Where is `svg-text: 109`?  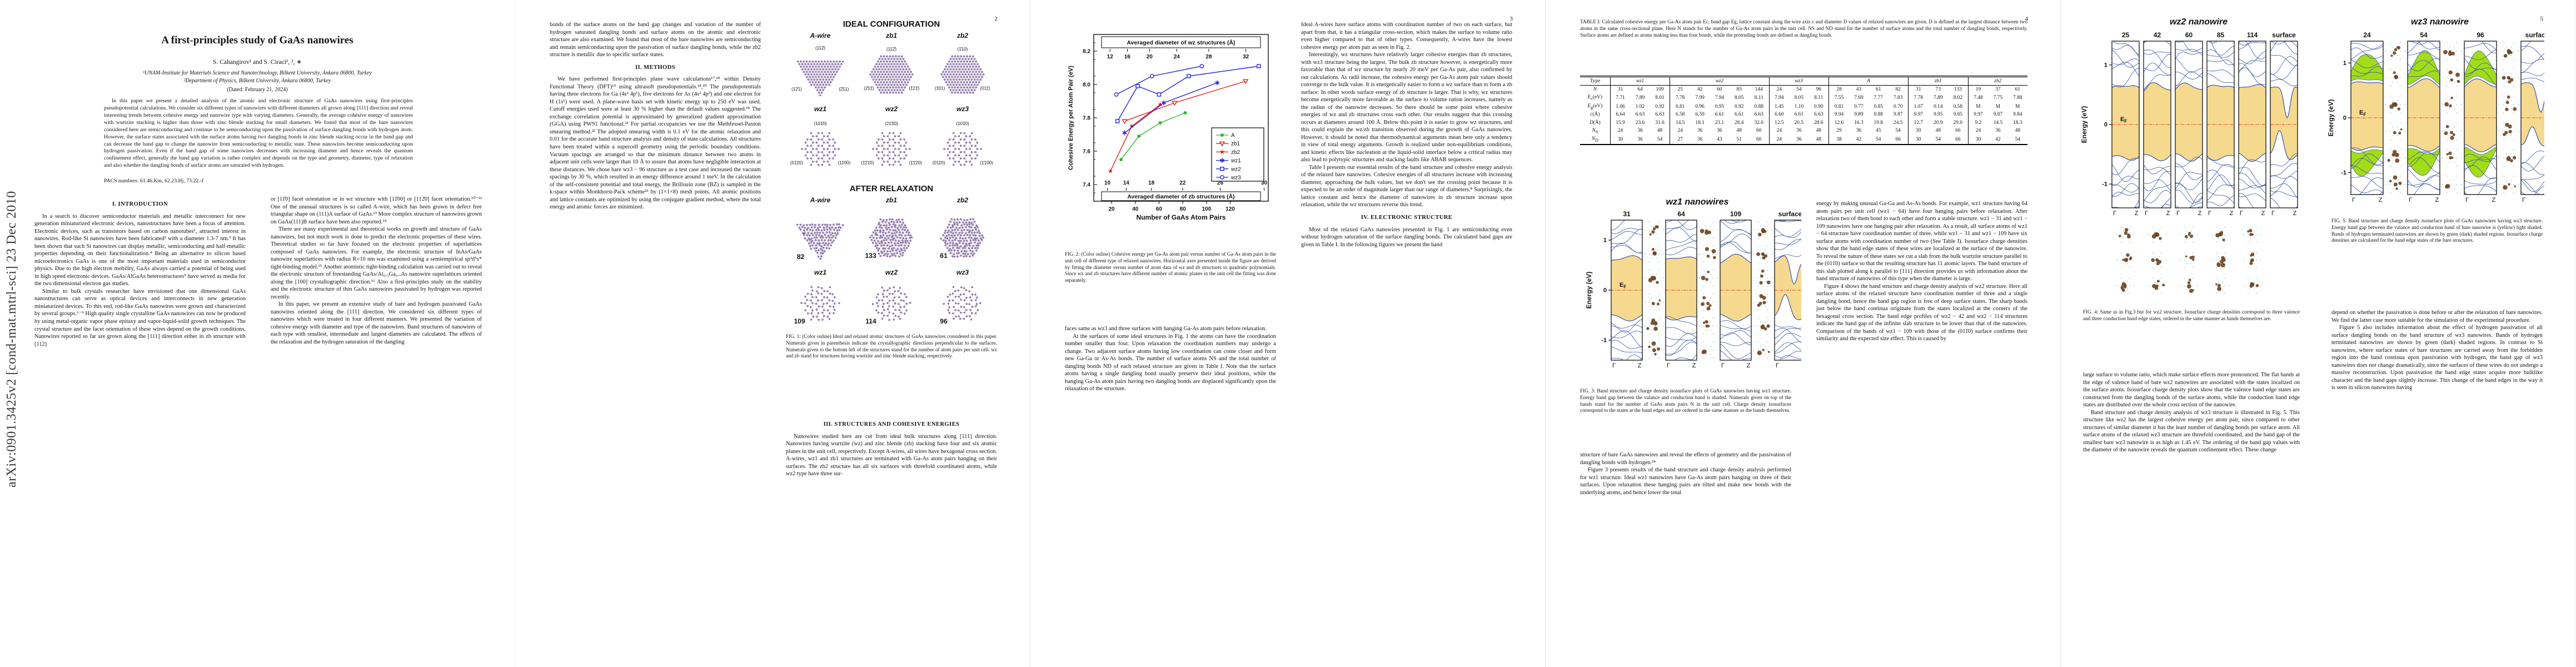 svg-text: 109 is located at coordinates (799, 321).